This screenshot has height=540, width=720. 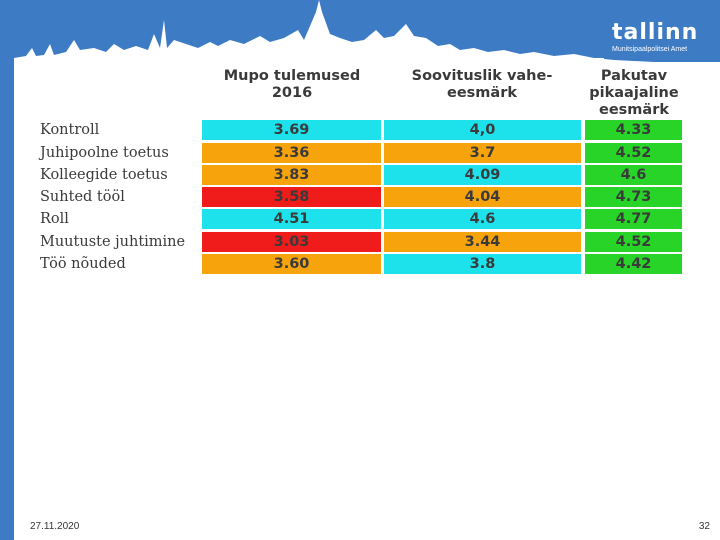 I want to click on row-label-suhted-tool: Suhted tööl, so click(x=82, y=197).